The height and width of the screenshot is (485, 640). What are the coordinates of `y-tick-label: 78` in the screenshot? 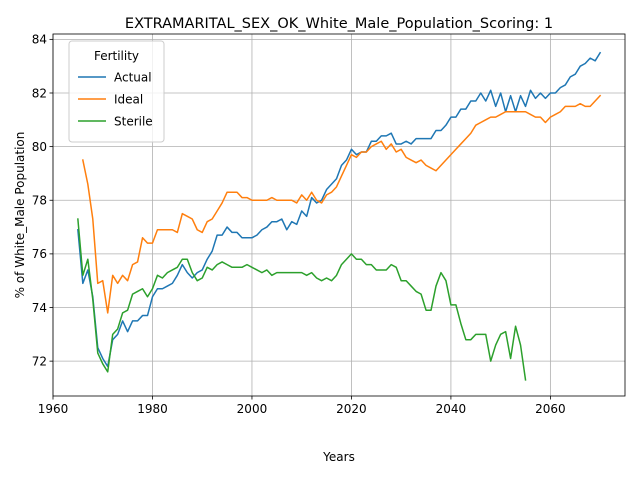 It's located at (39, 201).